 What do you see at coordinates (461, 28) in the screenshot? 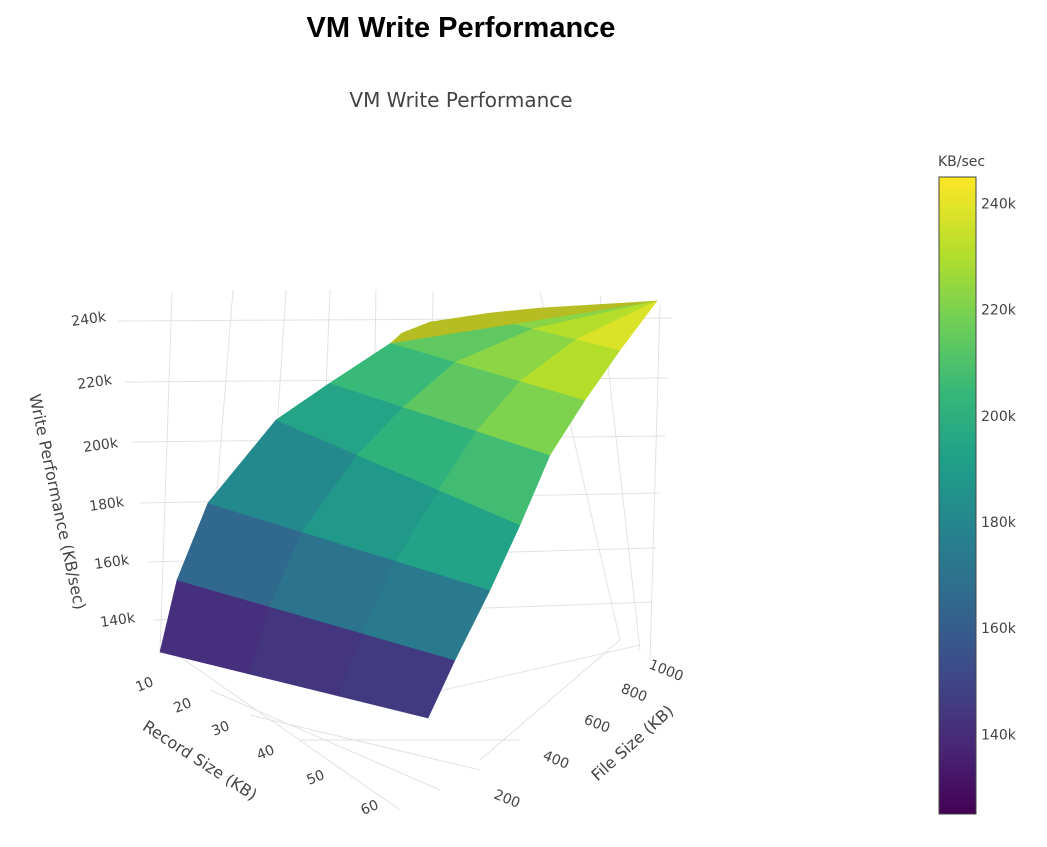
I see `page-title: VM Write Performance` at bounding box center [461, 28].